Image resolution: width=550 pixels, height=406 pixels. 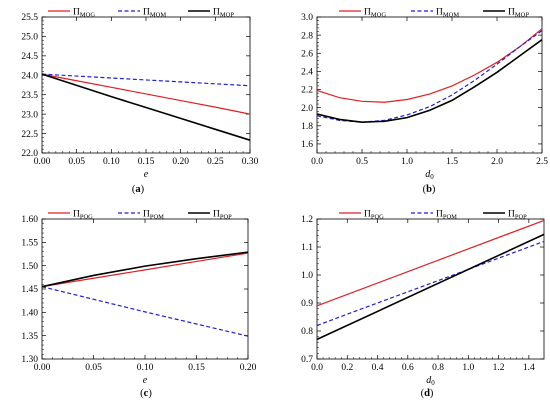 What do you see at coordinates (307, 127) in the screenshot?
I see `y-tick-label: 1.8` at bounding box center [307, 127].